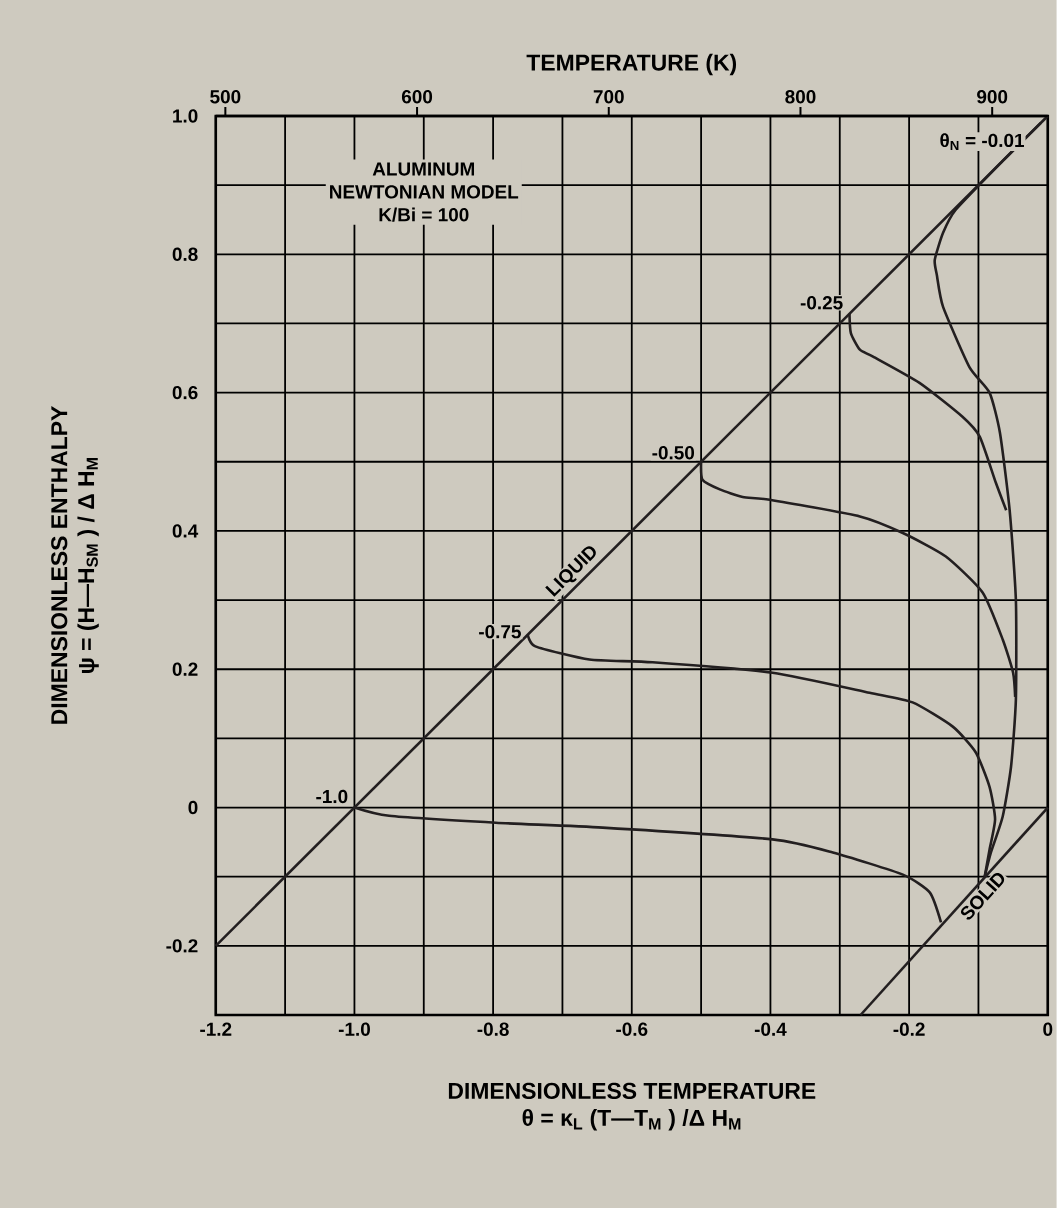 The image size is (1057, 1208). Describe the element at coordinates (1048, 1029) in the screenshot. I see `x-tick-label: 0` at that location.